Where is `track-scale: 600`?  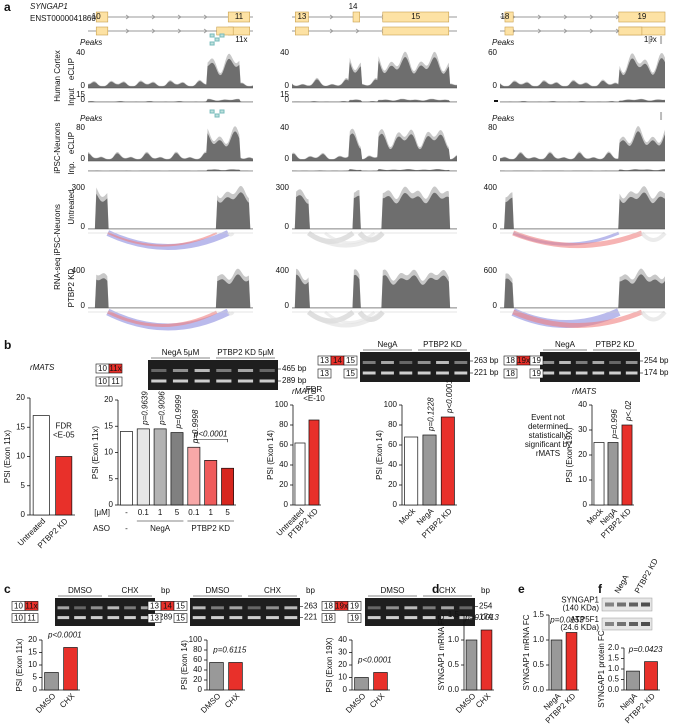
track-scale: 600 is located at coordinates (491, 270).